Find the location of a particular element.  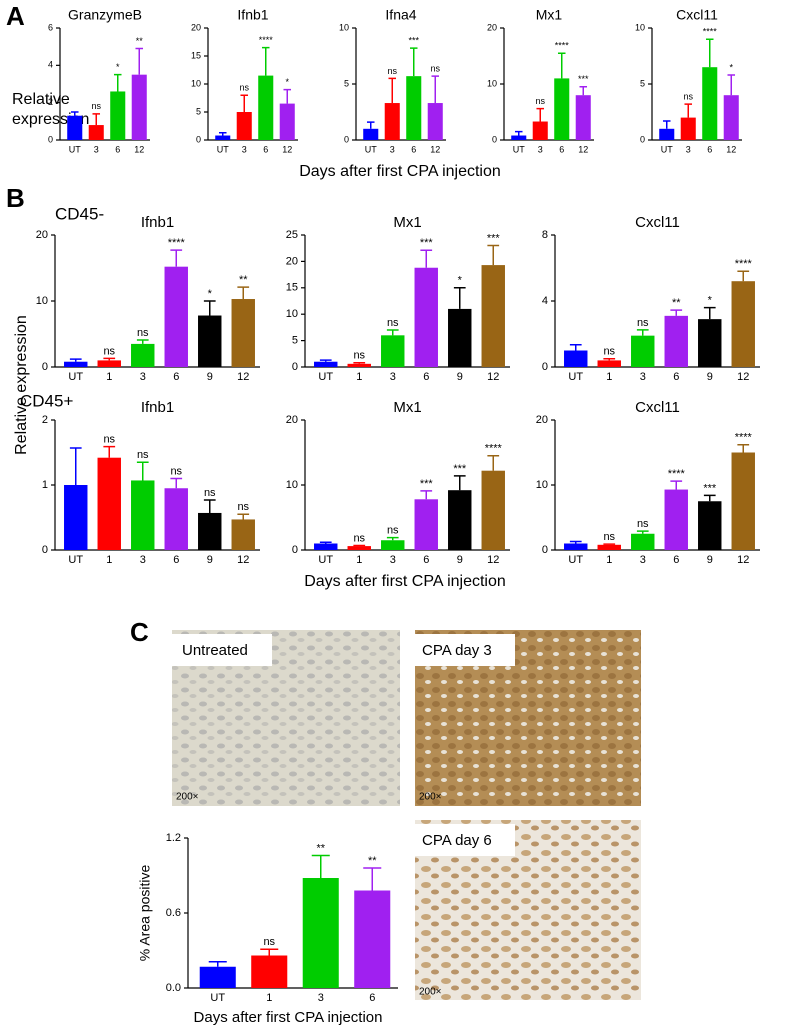

micrograph-caption: Untreated is located at coordinates (215, 650).